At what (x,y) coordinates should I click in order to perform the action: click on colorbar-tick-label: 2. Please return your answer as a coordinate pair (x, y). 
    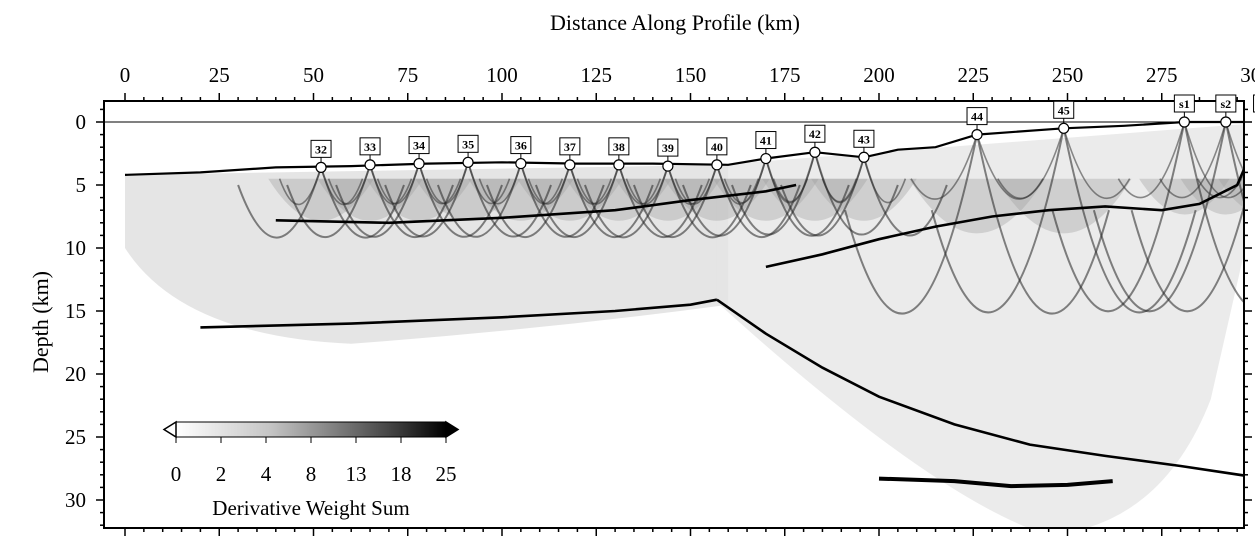
    Looking at the image, I should click on (221, 474).